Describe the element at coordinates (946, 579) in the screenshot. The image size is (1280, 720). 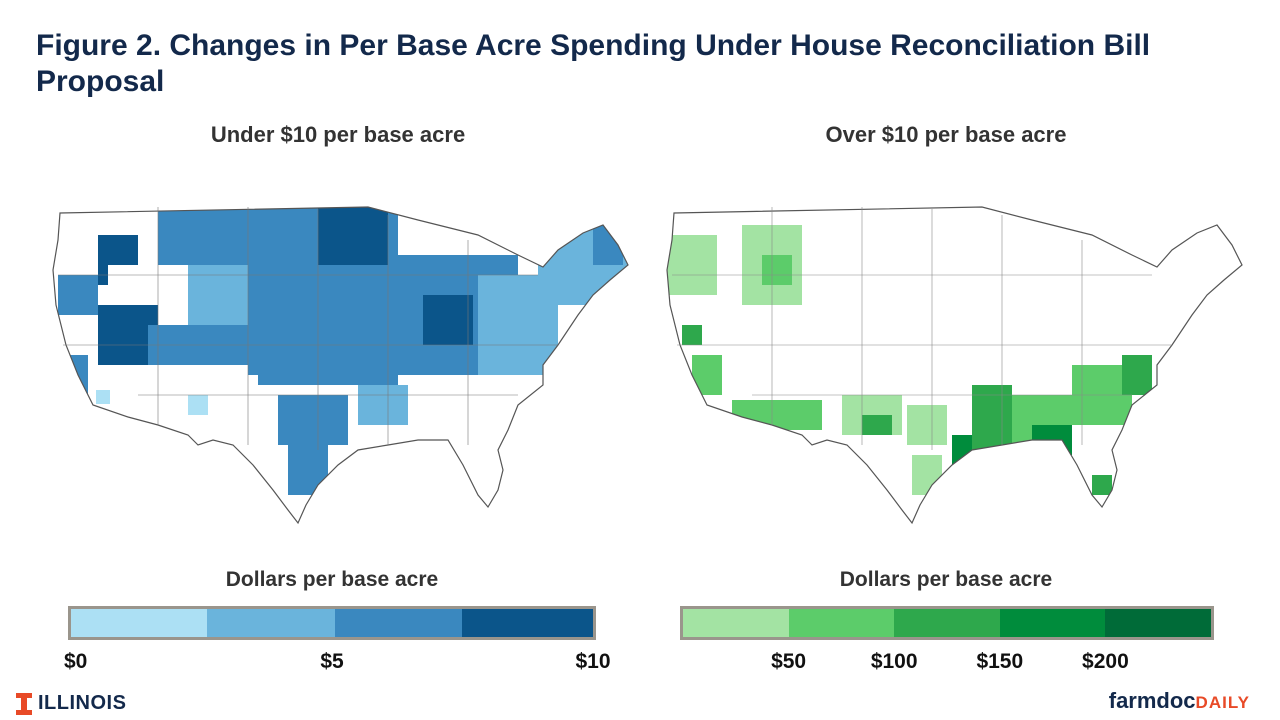
I see `right-legend-title: Dollars per base acre` at that location.